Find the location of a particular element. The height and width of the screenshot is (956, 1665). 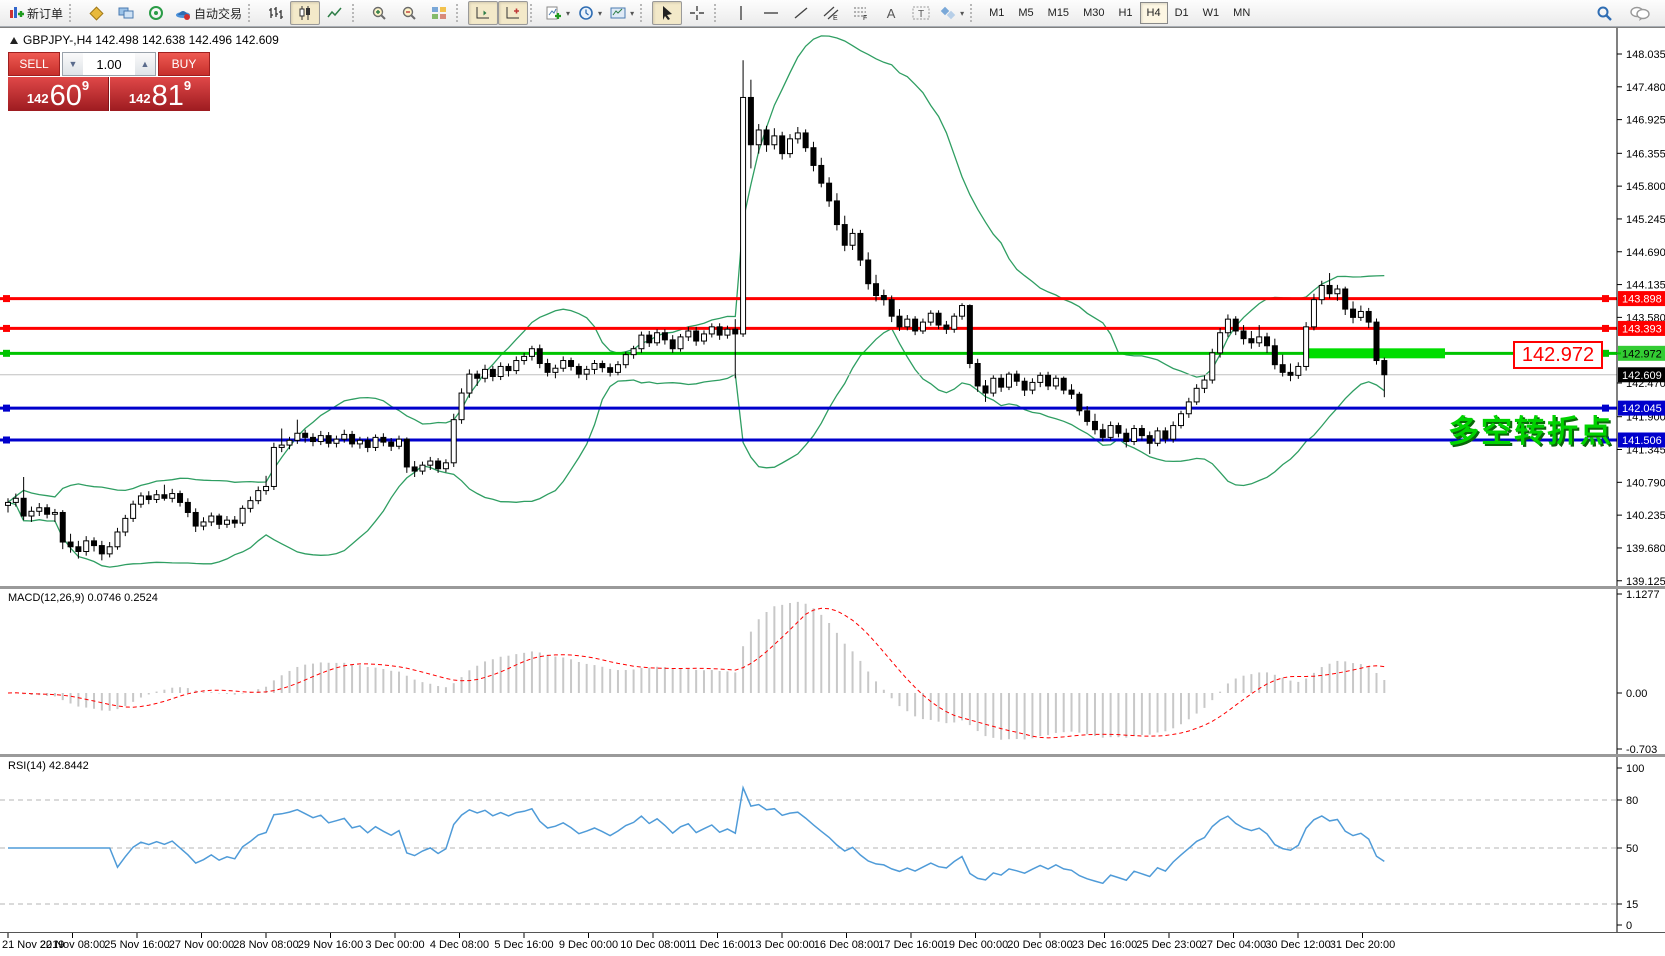

svg-text: 144.135 is located at coordinates (1645, 286).